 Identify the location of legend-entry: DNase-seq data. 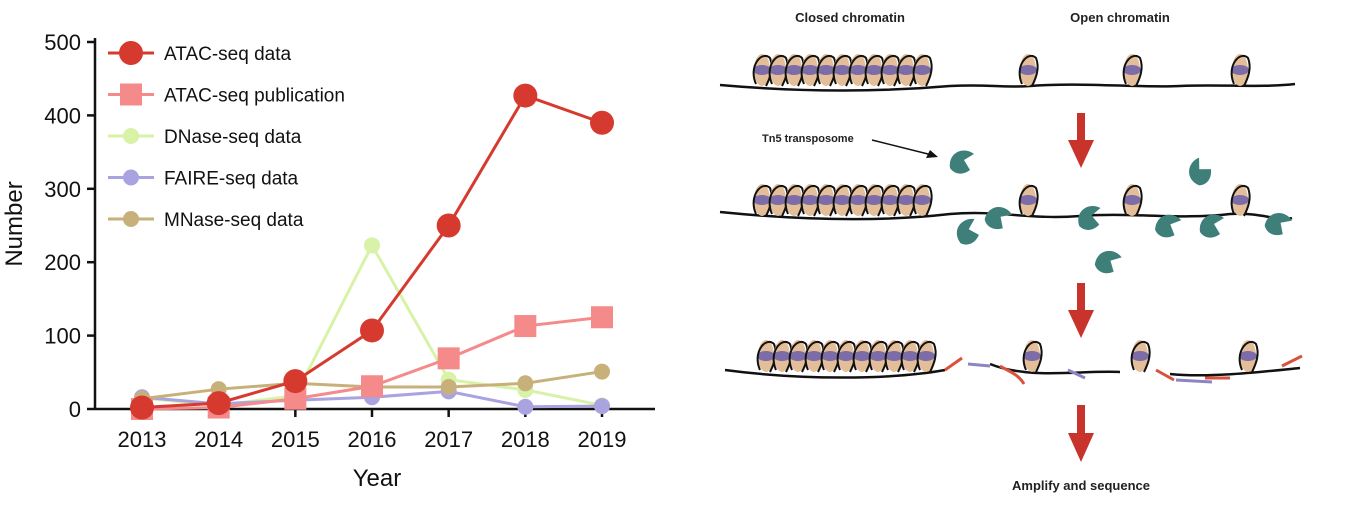
(205, 137).